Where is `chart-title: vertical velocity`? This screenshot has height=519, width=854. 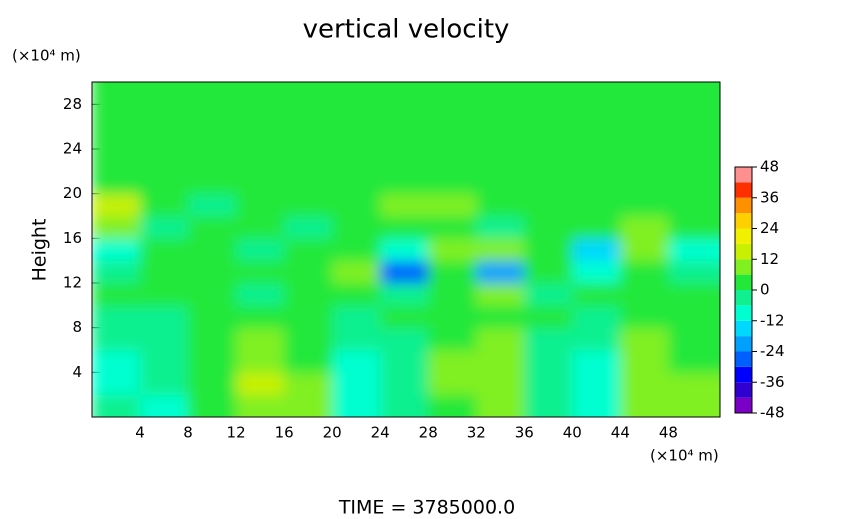
chart-title: vertical velocity is located at coordinates (406, 30).